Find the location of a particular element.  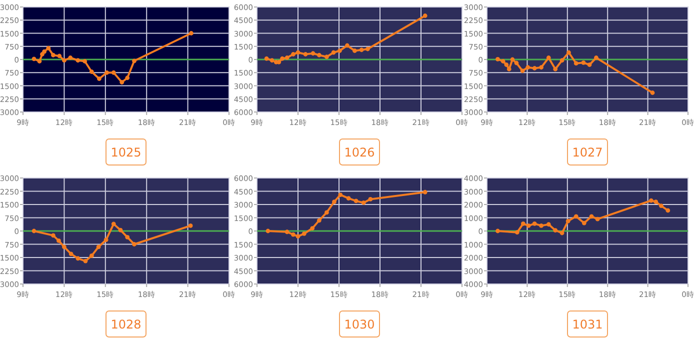

text: 1030 is located at coordinates (359, 325).